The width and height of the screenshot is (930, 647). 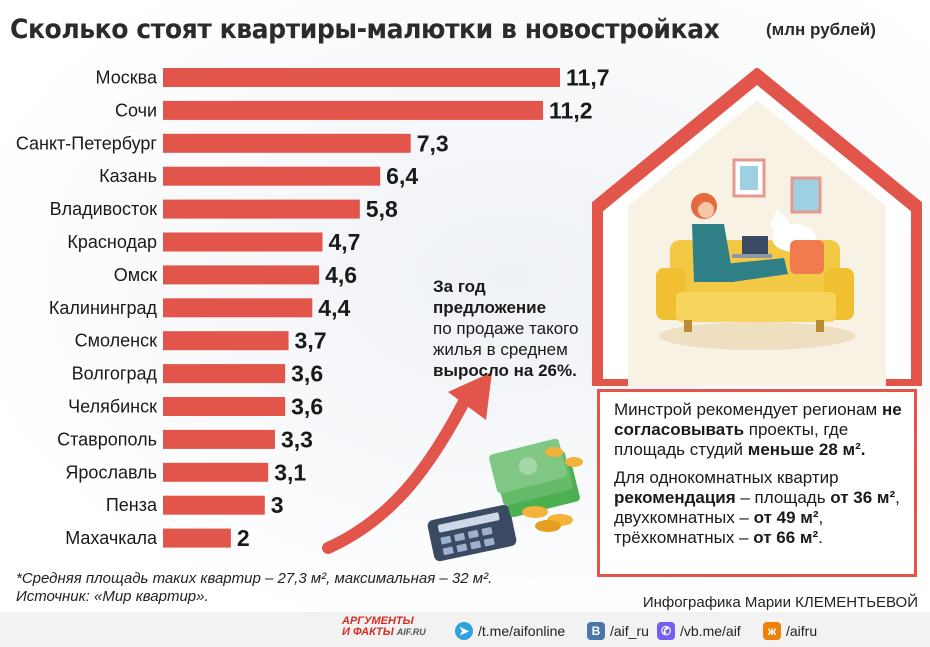 What do you see at coordinates (821, 29) in the screenshot?
I see `unit-label: (млн рублей)` at bounding box center [821, 29].